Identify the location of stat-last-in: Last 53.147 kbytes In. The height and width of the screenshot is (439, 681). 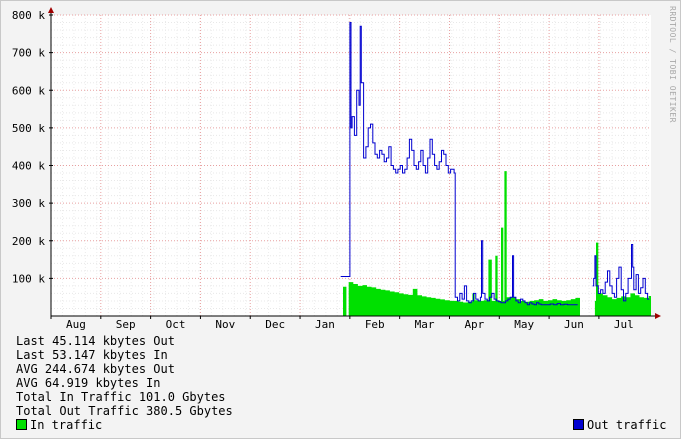
(92, 355).